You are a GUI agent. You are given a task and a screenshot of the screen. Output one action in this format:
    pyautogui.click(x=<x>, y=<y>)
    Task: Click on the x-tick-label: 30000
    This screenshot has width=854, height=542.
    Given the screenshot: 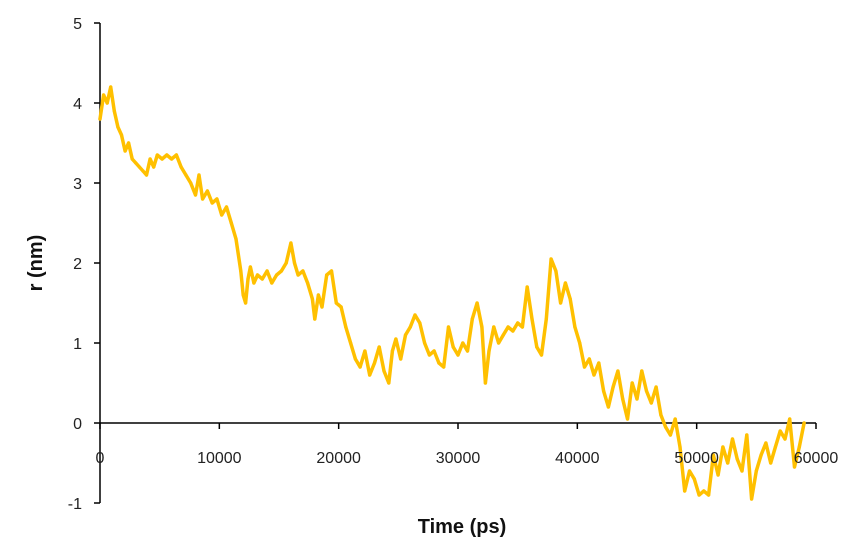 What is the action you would take?
    pyautogui.click(x=458, y=458)
    